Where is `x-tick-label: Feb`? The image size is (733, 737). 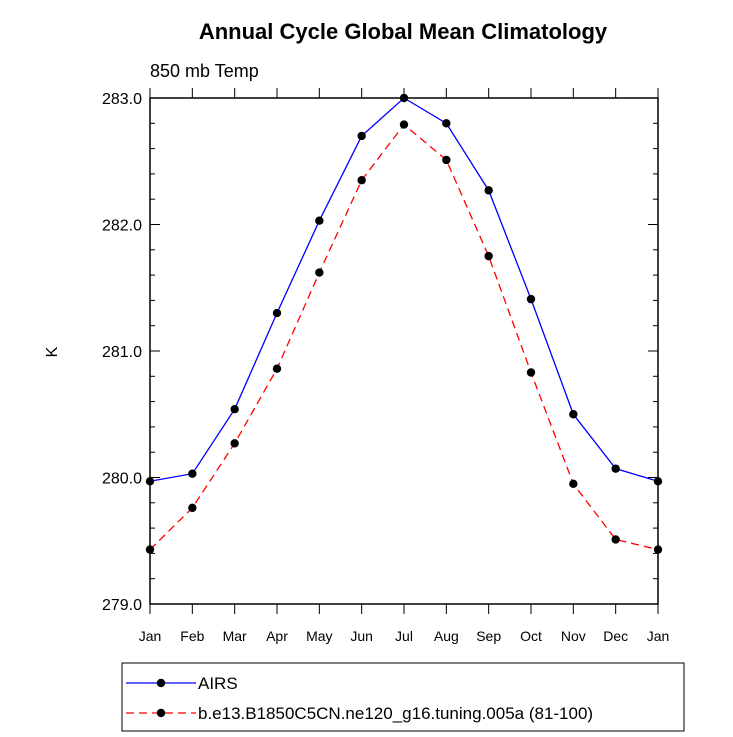
x-tick-label: Feb is located at coordinates (192, 636).